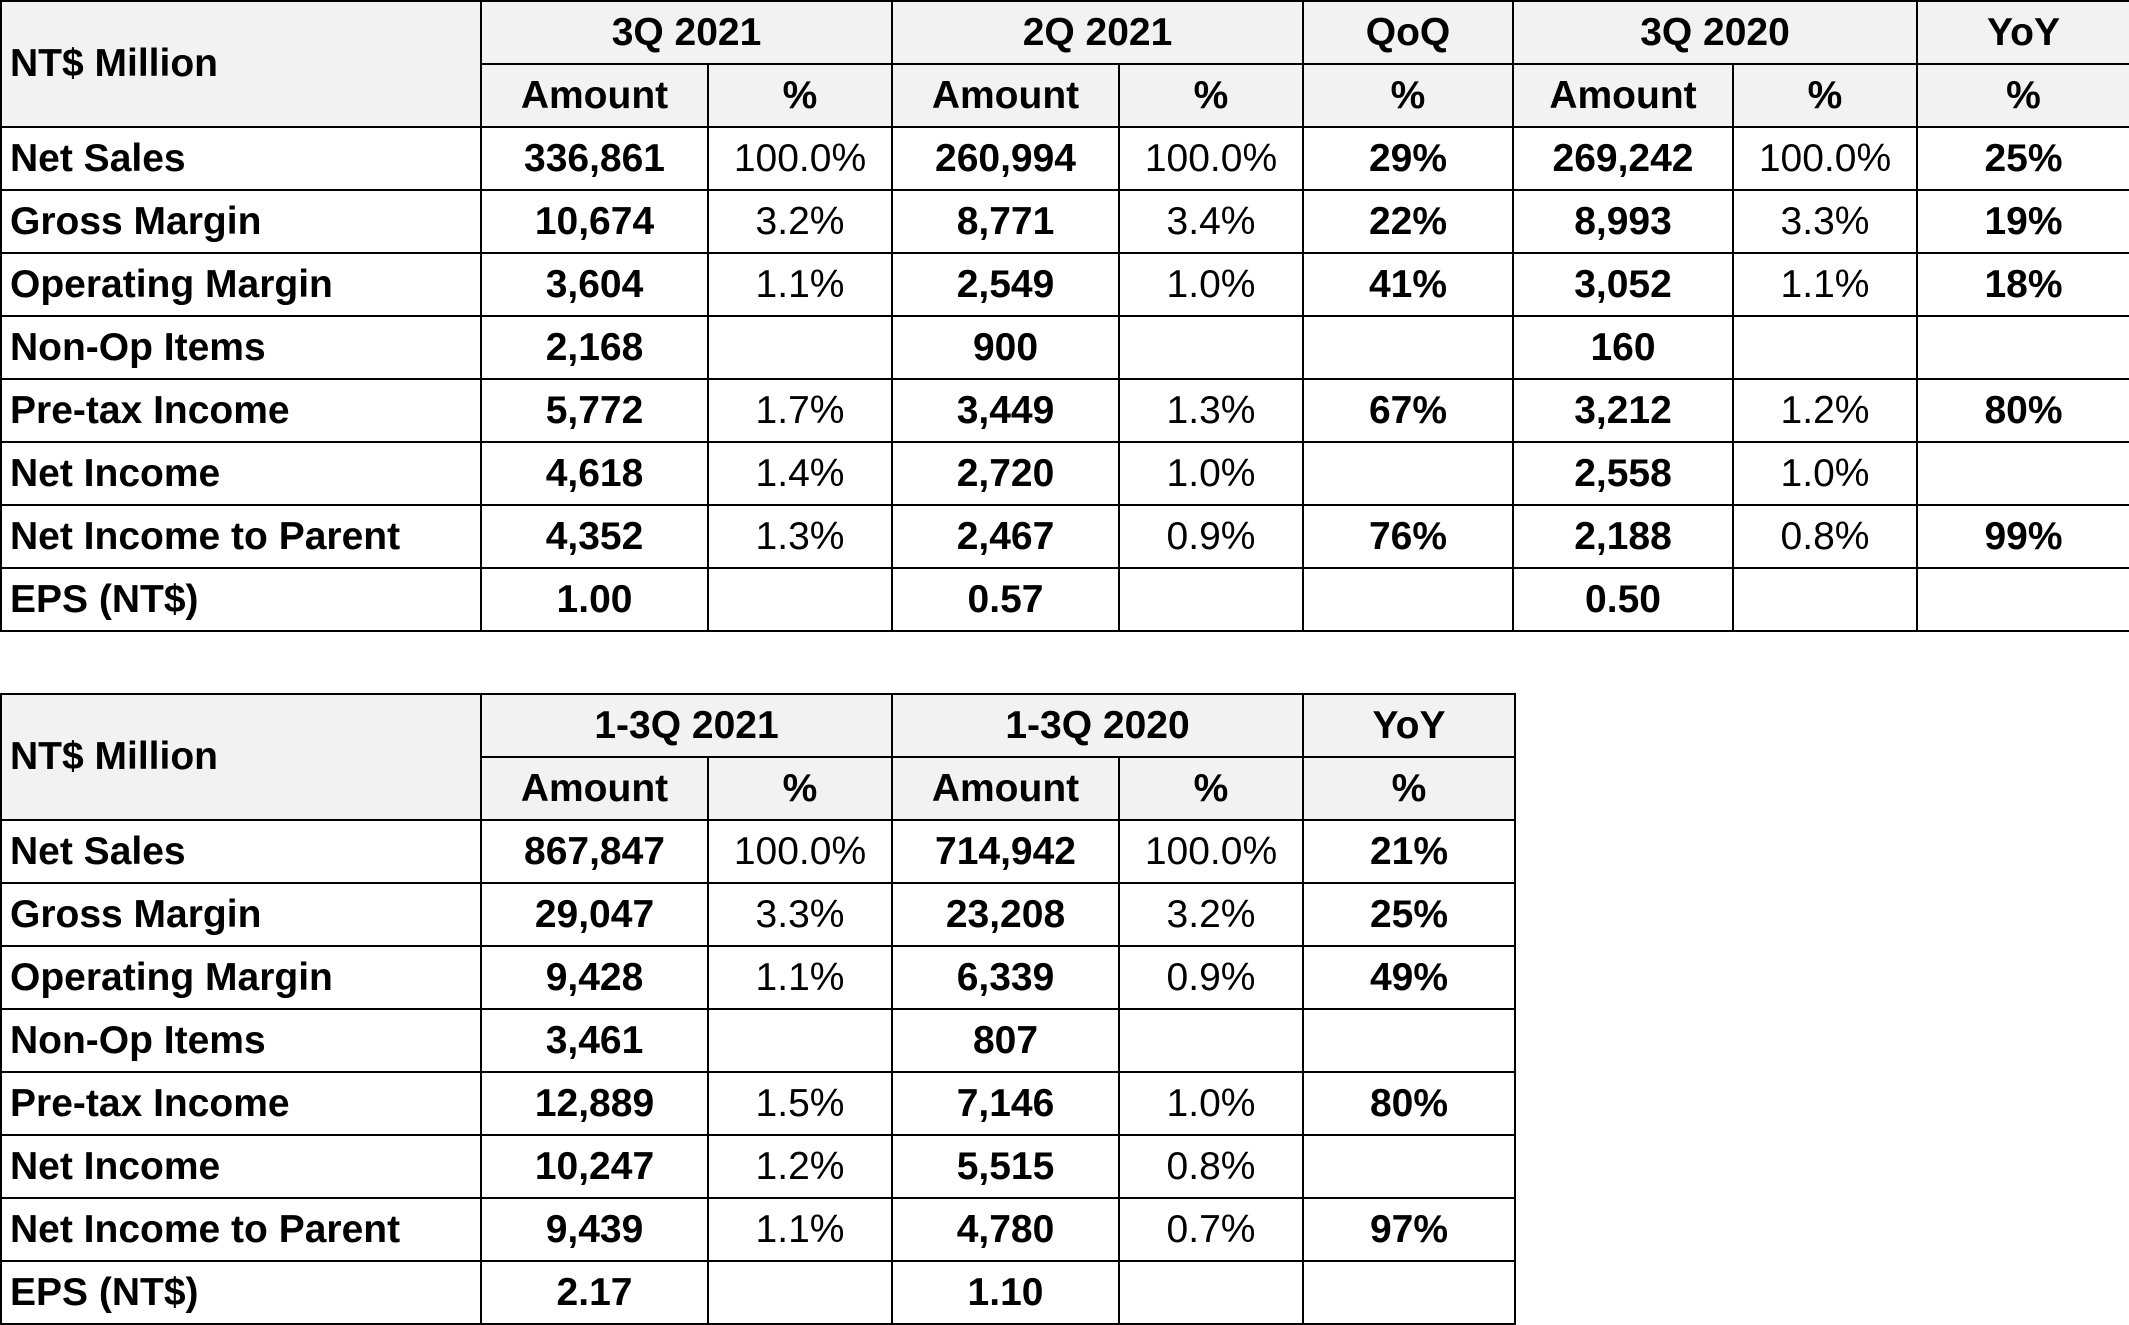 The width and height of the screenshot is (2129, 1325). What do you see at coordinates (758, 977) in the screenshot?
I see `table-row: Operating Margin 9,428 1.1% 6,339 0.9% 49%` at bounding box center [758, 977].